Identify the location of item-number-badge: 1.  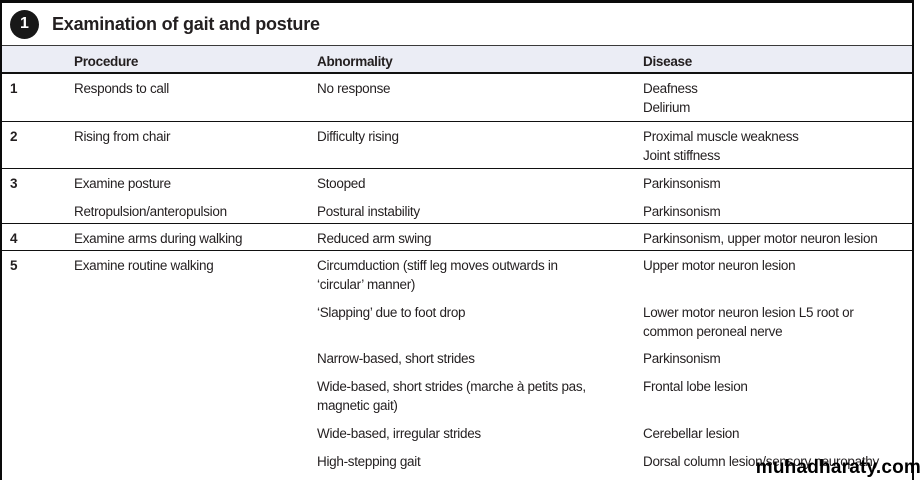
(24, 24).